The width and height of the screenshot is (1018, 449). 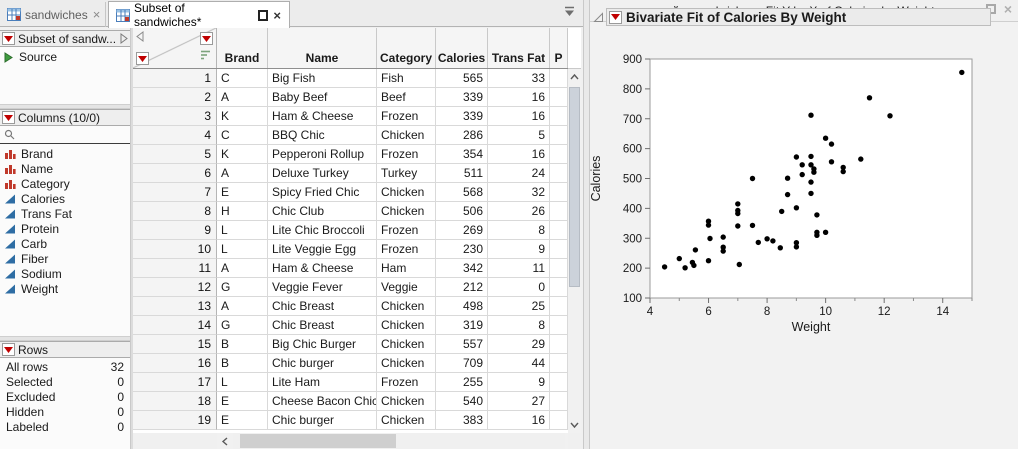 What do you see at coordinates (175, 382) in the screenshot?
I see `row-number-cell: 17` at bounding box center [175, 382].